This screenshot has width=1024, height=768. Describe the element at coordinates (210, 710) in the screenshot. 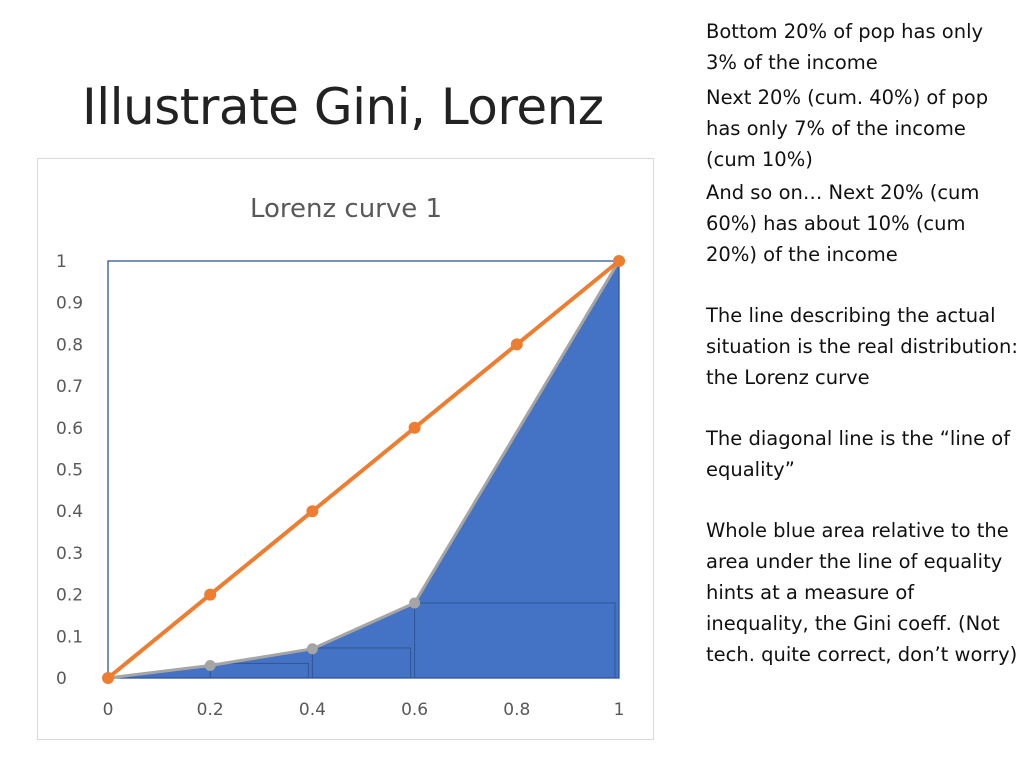

I see `x-tick-label-1: 0.2` at that location.